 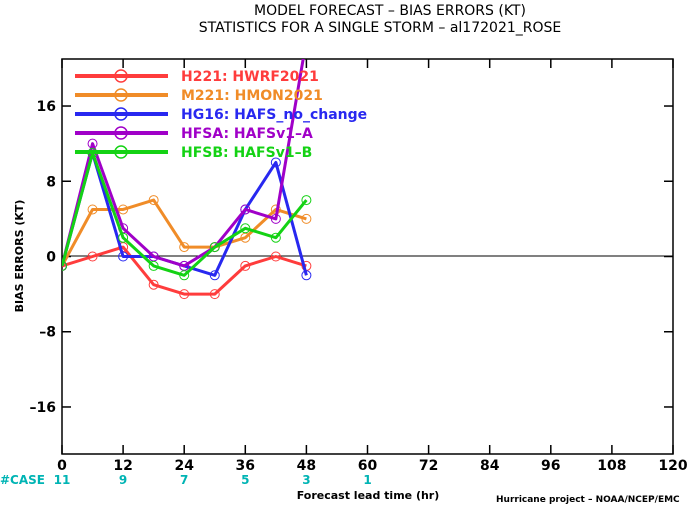 What do you see at coordinates (368, 466) in the screenshot?
I see `x-tick-label: 60` at bounding box center [368, 466].